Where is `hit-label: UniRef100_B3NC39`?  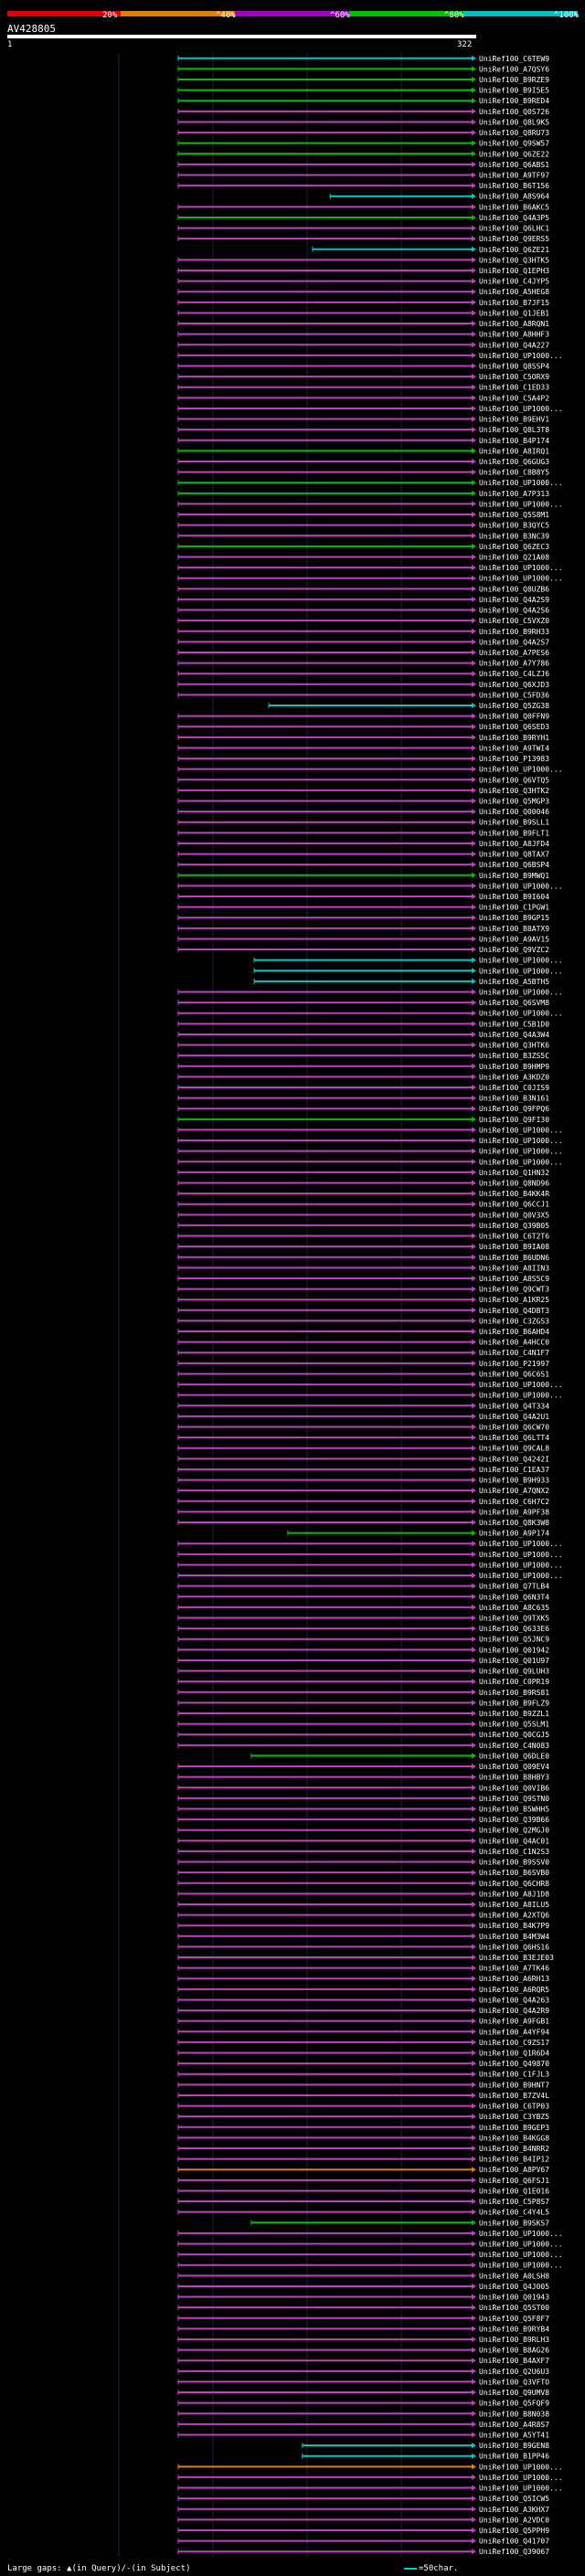 hit-label: UniRef100_B3NC39 is located at coordinates (514, 536).